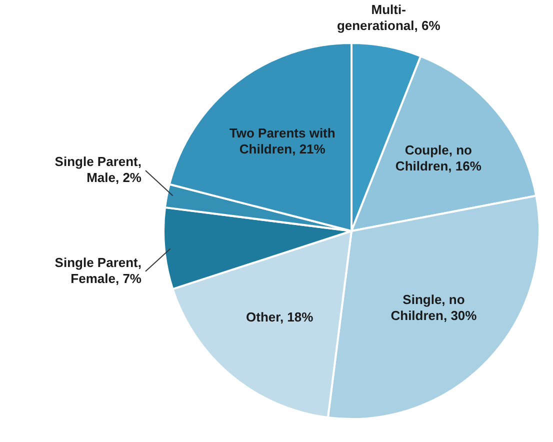 Image resolution: width=553 pixels, height=442 pixels. Describe the element at coordinates (388, 18) in the screenshot. I see `slice-label: Multi-generational, 6%` at that location.